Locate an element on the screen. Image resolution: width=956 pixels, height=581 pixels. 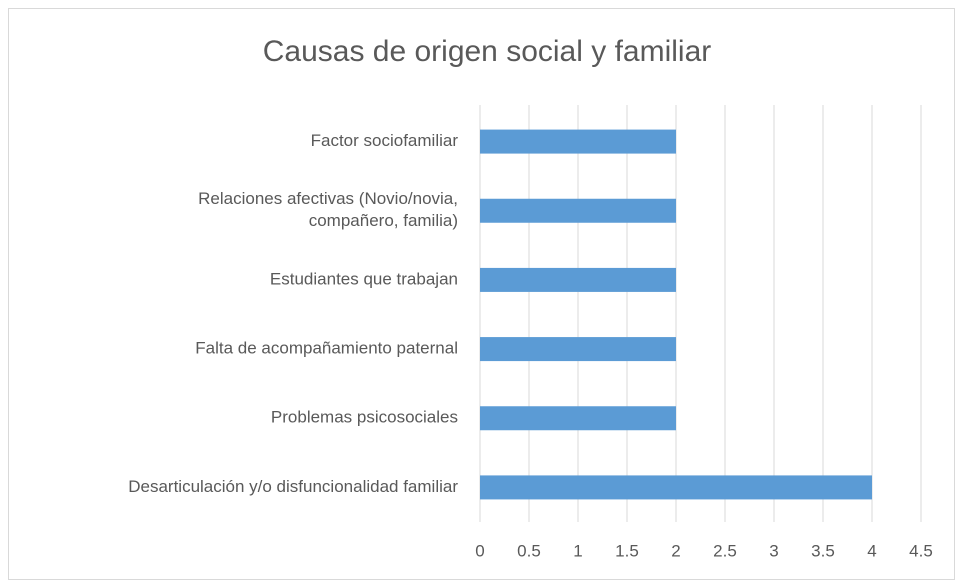
x-tick-label: 0.5 is located at coordinates (529, 550).